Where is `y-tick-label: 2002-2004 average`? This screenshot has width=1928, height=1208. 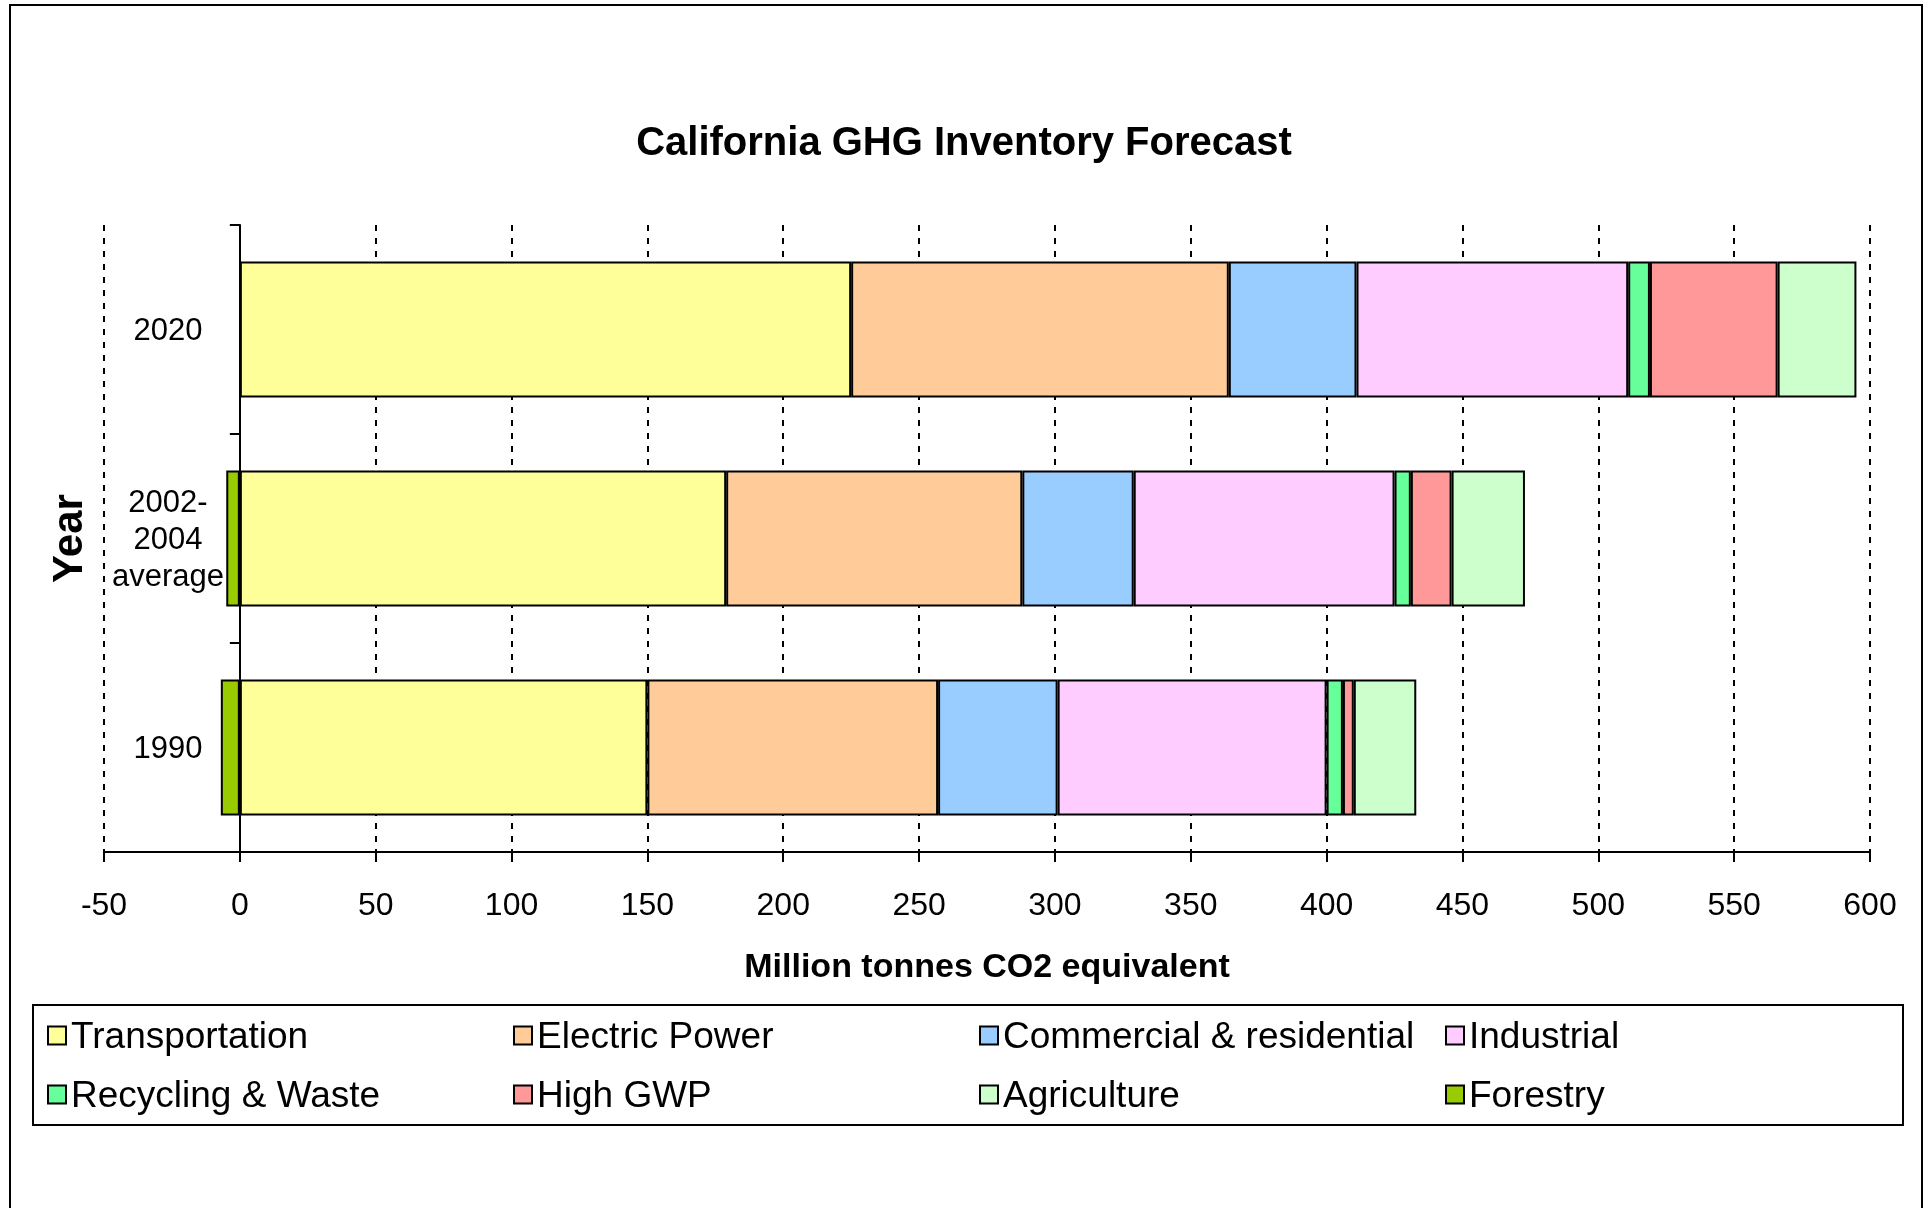 y-tick-label: 2002-2004 average is located at coordinates (168, 538).